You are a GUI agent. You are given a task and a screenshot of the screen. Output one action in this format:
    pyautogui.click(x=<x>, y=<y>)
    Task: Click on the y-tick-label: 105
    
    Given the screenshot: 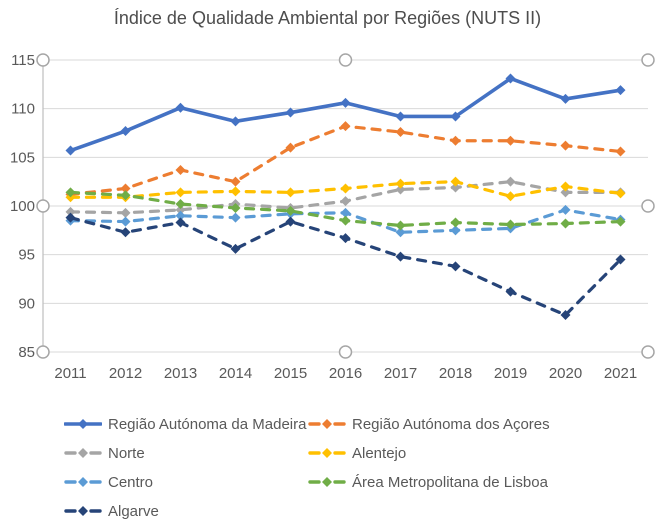 What is the action you would take?
    pyautogui.click(x=22, y=157)
    